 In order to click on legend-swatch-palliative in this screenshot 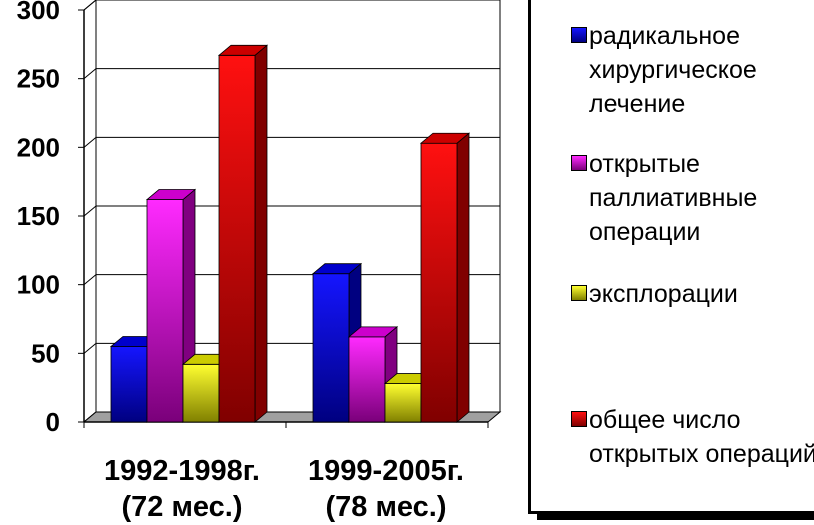, I will do `click(579, 163)`.